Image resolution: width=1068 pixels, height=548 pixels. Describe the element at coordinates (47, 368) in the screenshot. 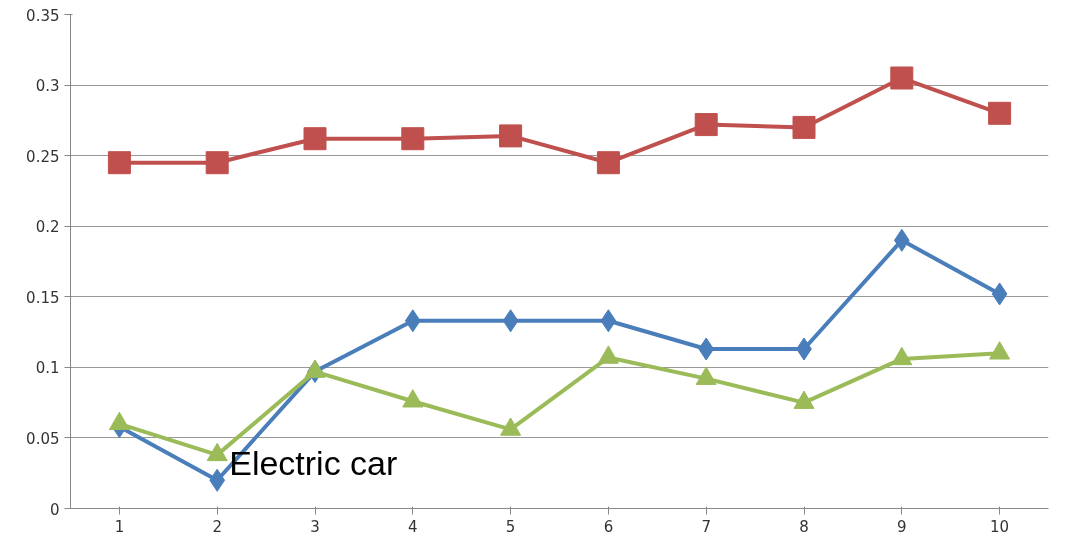

I see `y-tick-label: 0.1` at that location.